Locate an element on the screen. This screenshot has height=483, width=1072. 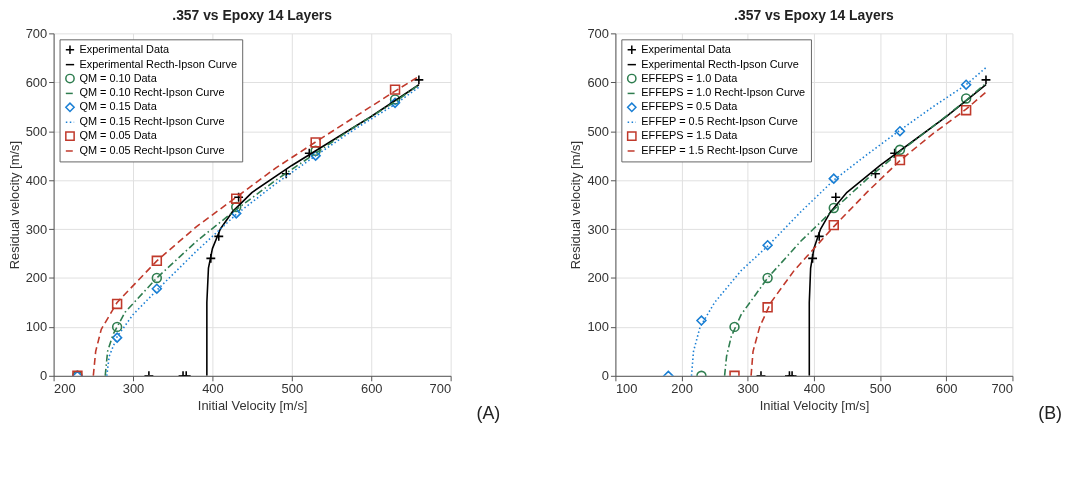
legend-label: EFFEPS = 1.5 Data is located at coordinates (690, 135).